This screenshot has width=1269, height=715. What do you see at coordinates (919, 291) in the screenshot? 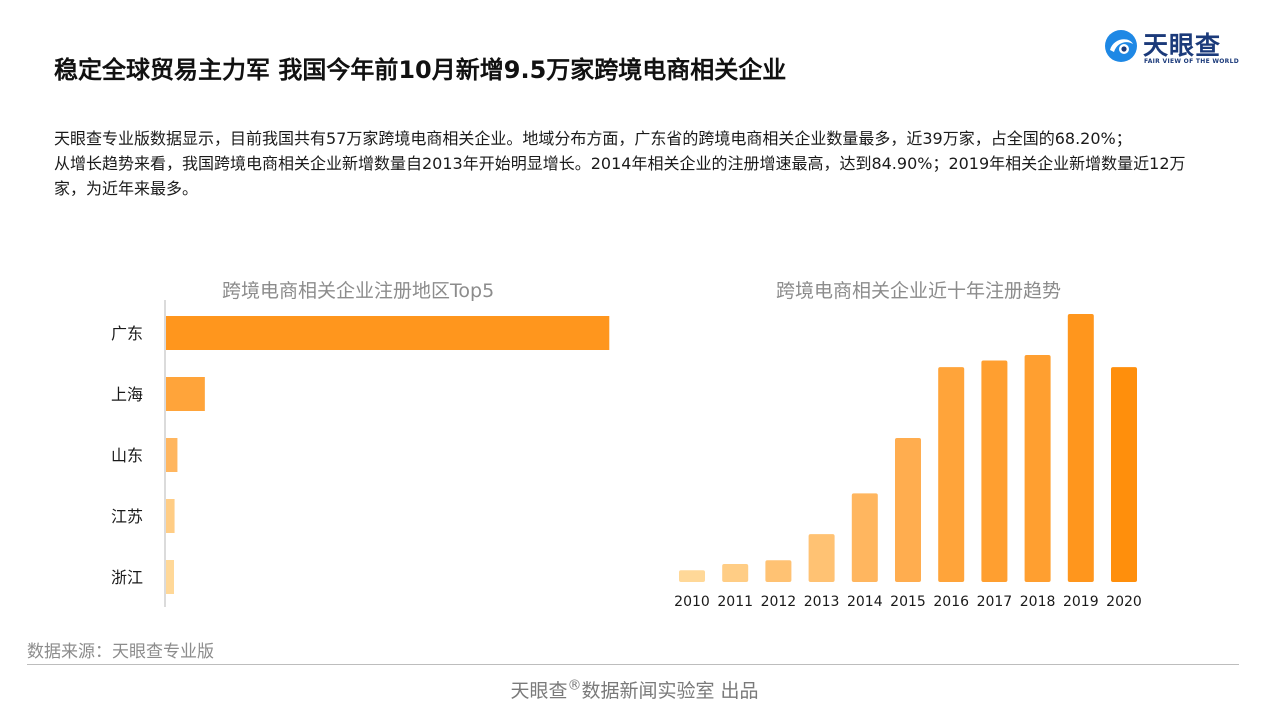
I see `trend-chart-title: 跨境电商相关企业近十年注册趋势` at bounding box center [919, 291].